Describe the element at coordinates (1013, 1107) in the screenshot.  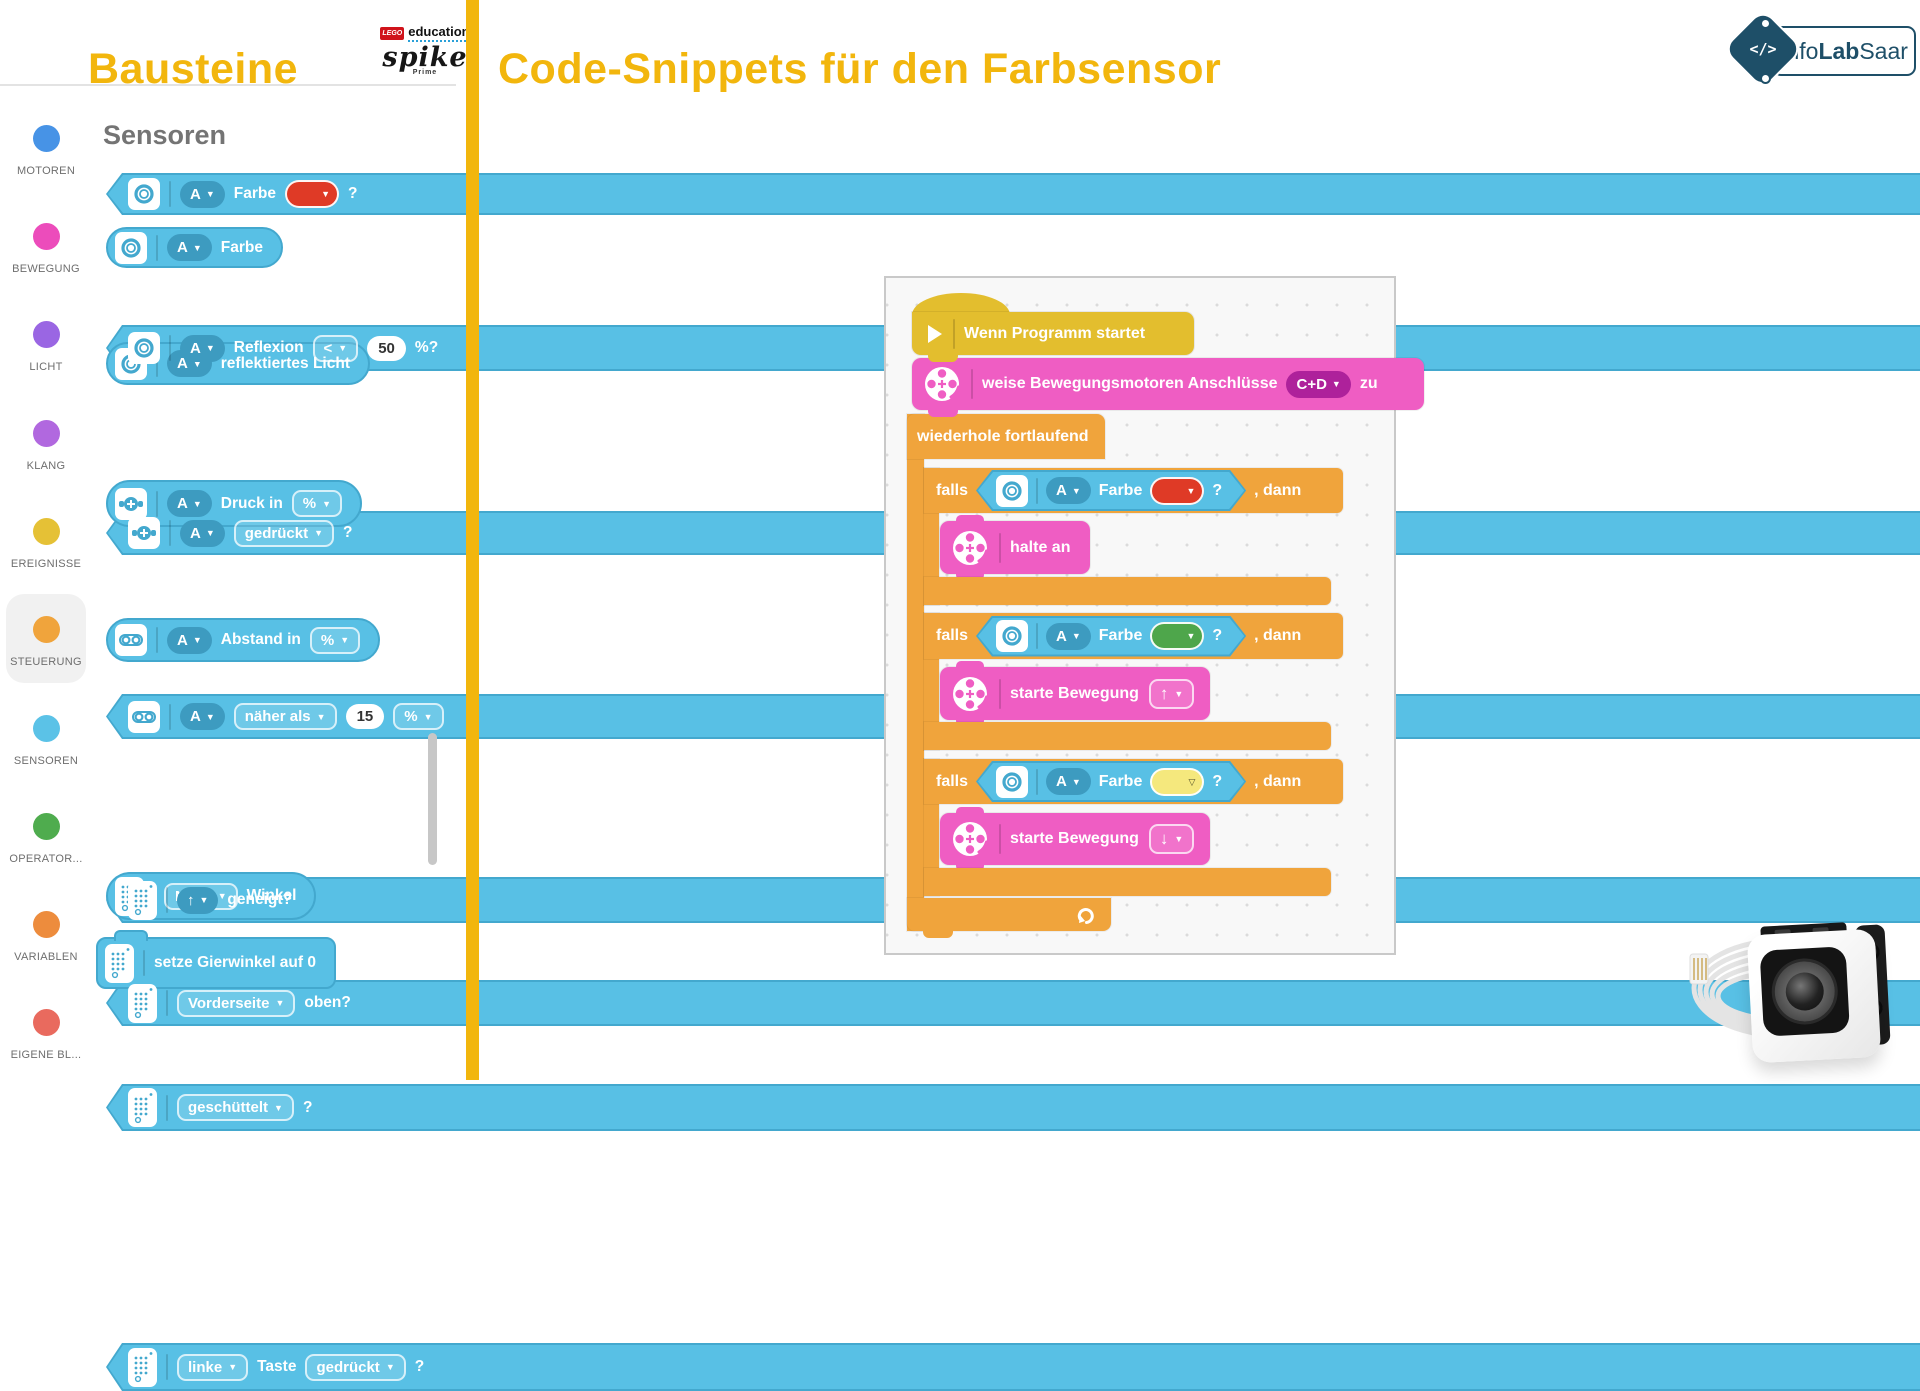
I see `palette-block-shaken: geschüttelt ▼ ?` at that location.